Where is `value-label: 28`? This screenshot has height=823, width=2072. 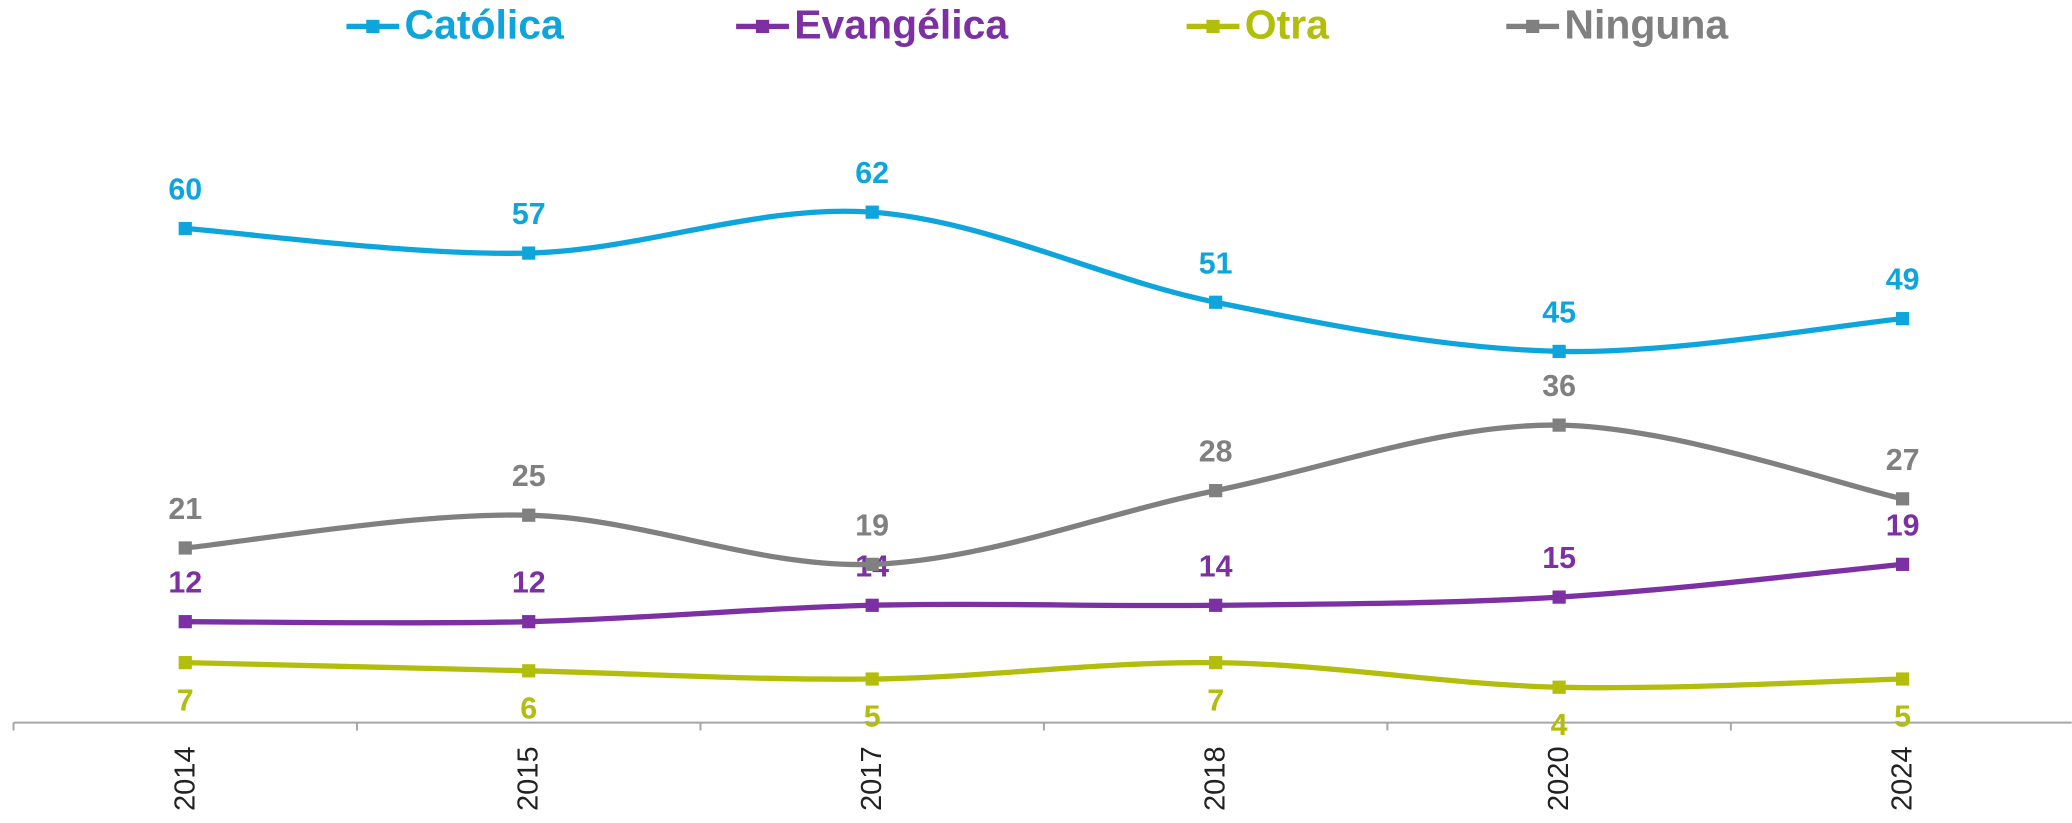 value-label: 28 is located at coordinates (1216, 452).